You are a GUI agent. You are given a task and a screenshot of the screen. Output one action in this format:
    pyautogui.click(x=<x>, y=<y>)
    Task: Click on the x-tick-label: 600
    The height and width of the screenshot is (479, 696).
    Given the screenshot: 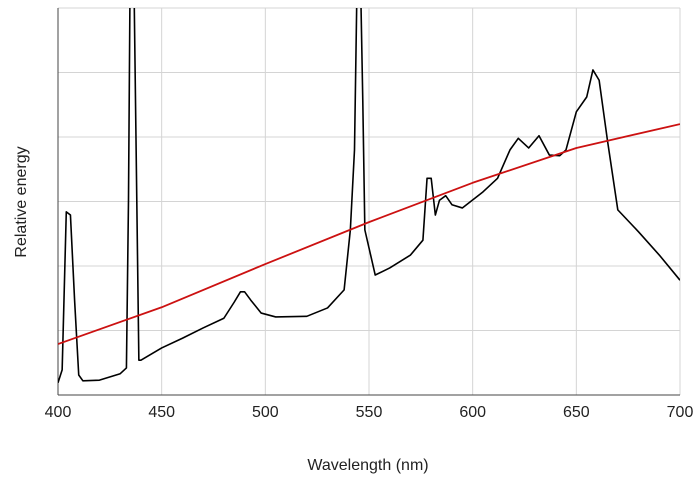 What is the action you would take?
    pyautogui.click(x=472, y=412)
    